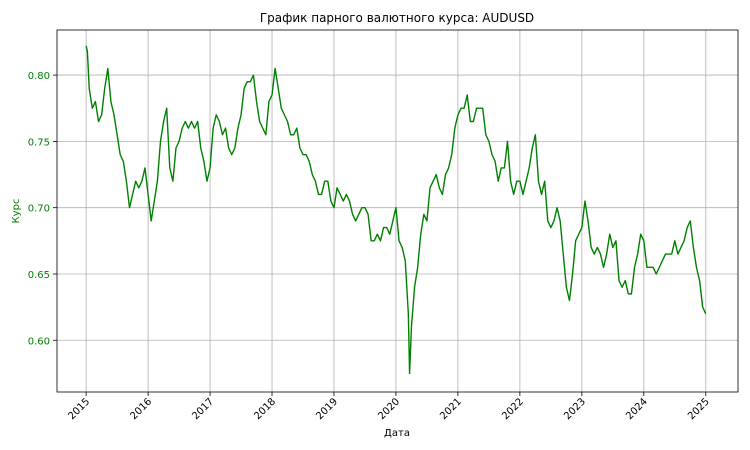  Describe the element at coordinates (389, 409) in the screenshot. I see `x-tick-label: 2020` at that location.